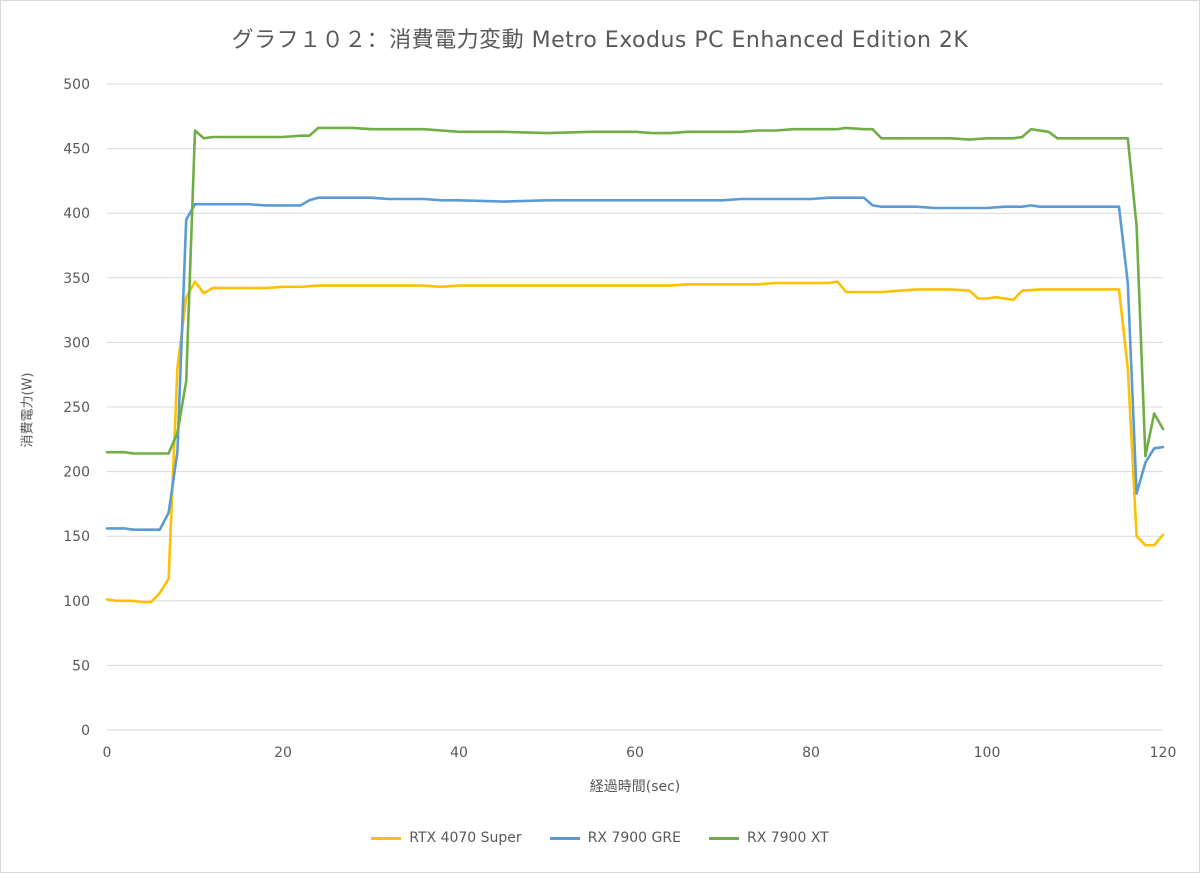  Describe the element at coordinates (634, 838) in the screenshot. I see `legend-label: RX 7900 GRE` at that location.